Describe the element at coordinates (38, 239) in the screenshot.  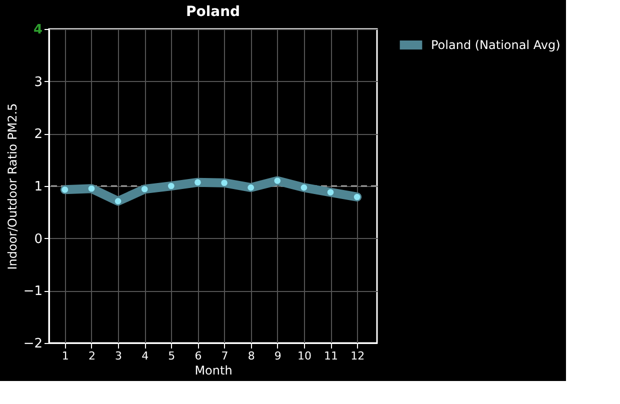
I see `y-tick-label: 0` at that location.